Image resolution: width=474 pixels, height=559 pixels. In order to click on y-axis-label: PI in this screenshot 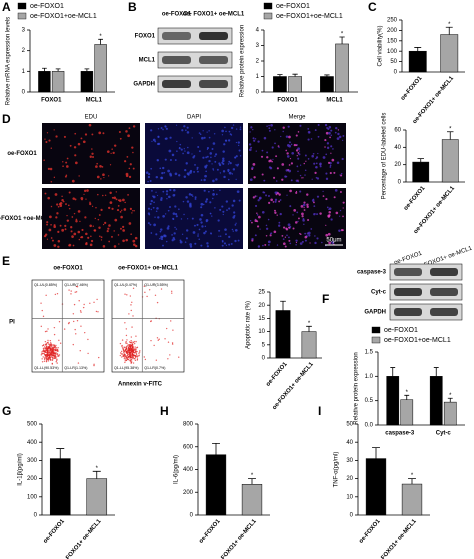, I will do `click(12, 323)`.